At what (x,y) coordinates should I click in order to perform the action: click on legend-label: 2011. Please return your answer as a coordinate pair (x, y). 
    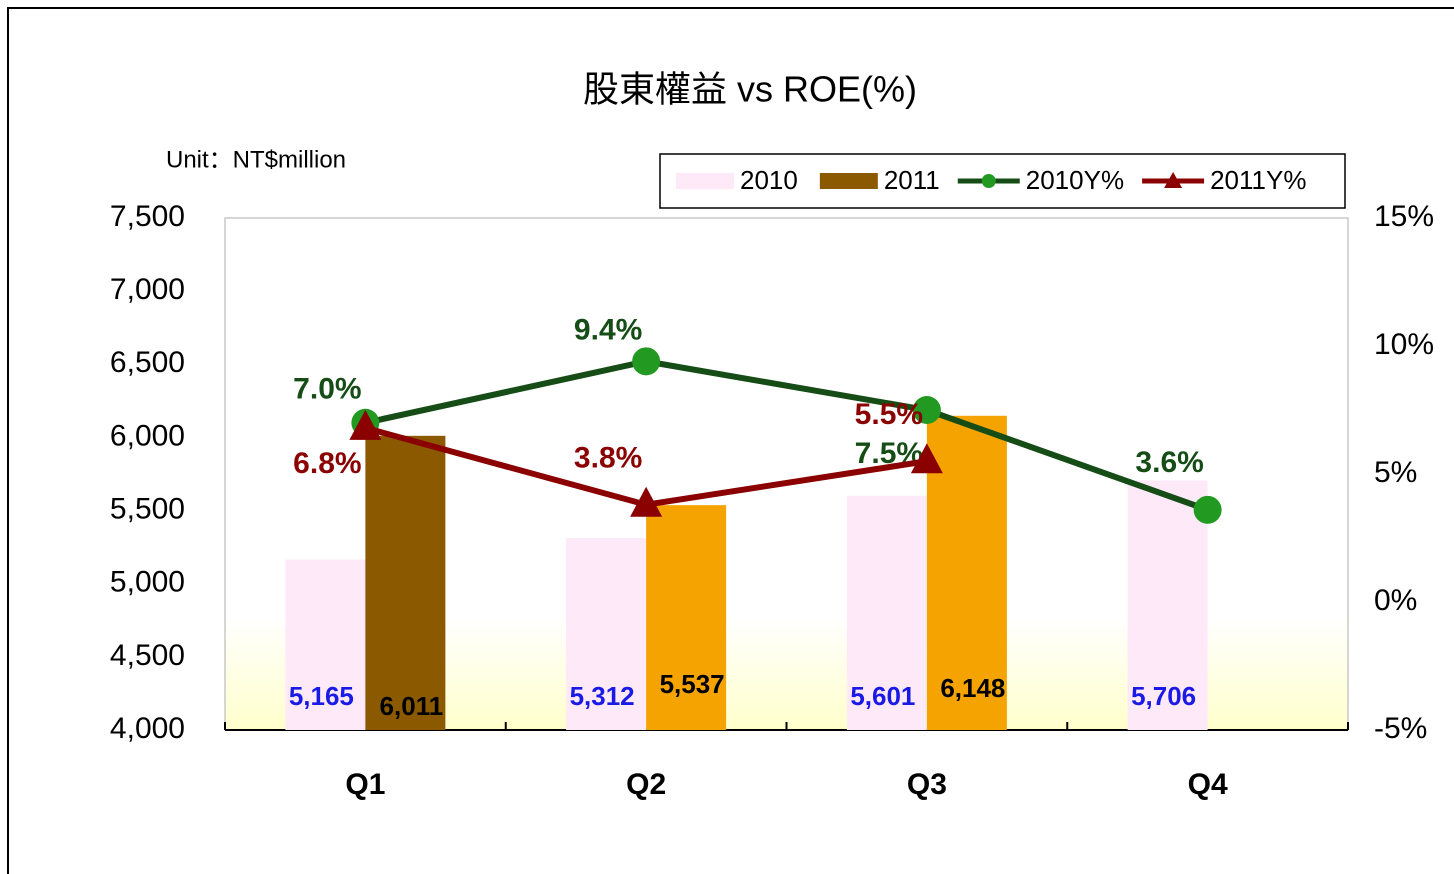
    Looking at the image, I should click on (912, 180).